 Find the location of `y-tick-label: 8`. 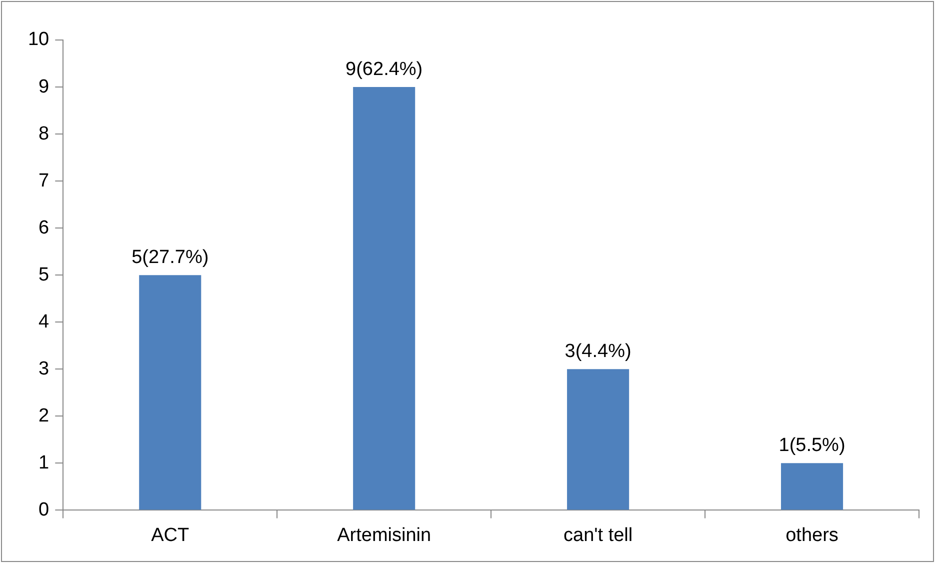

y-tick-label: 8 is located at coordinates (44, 133).